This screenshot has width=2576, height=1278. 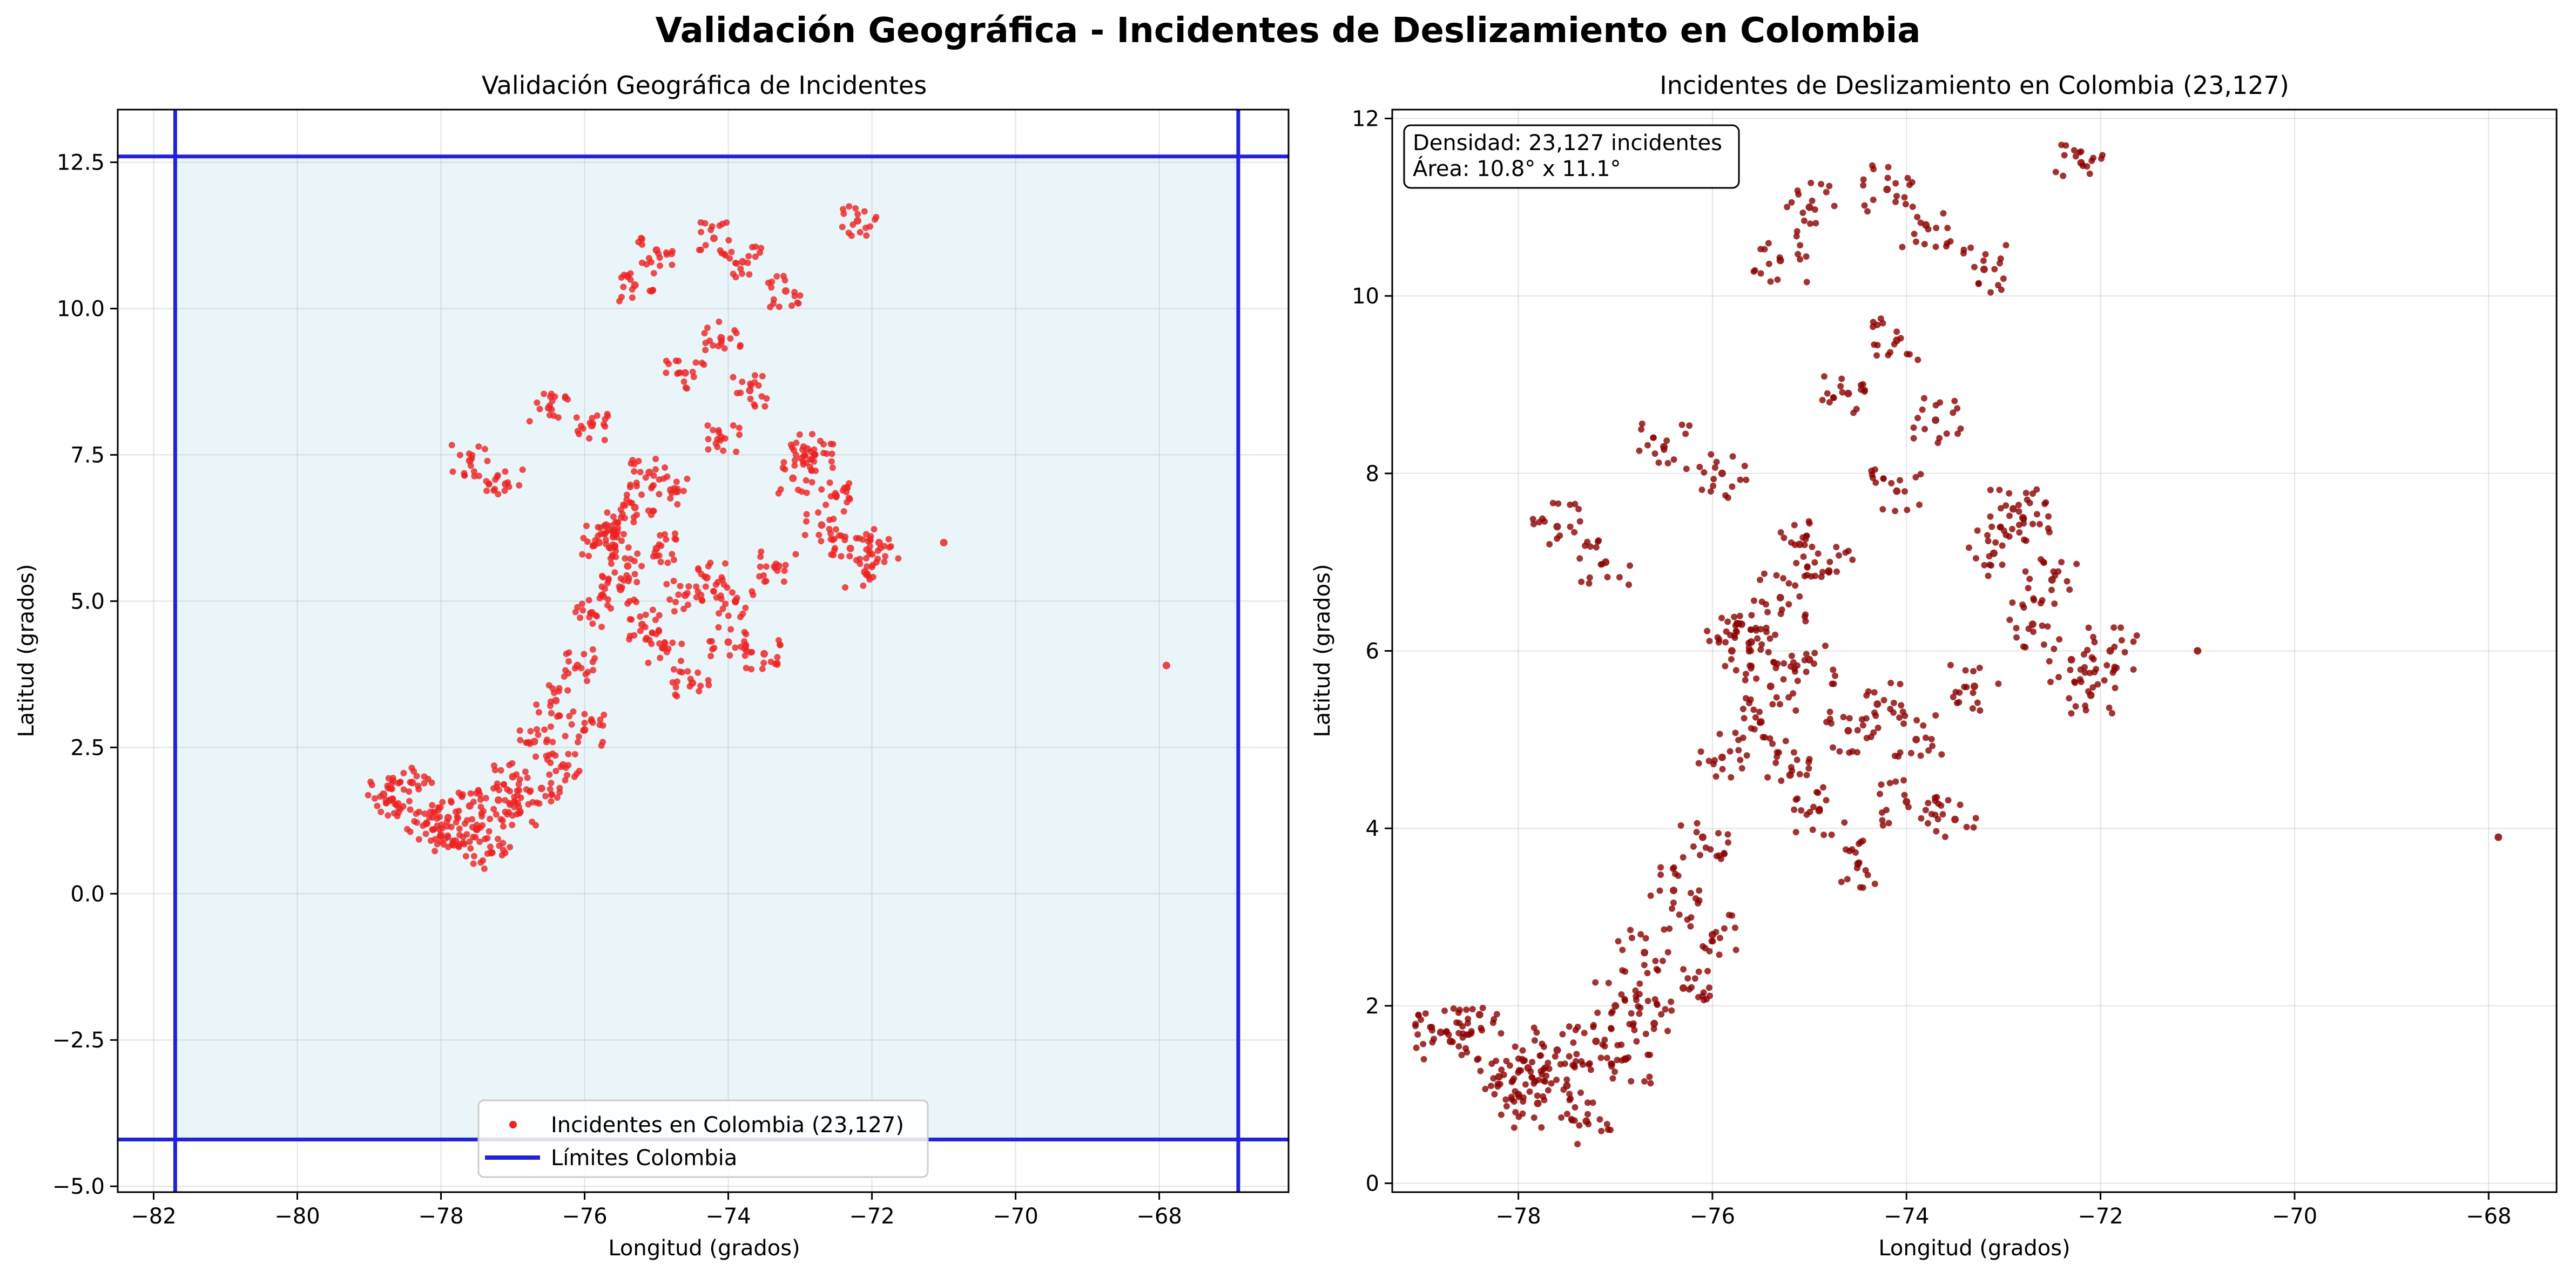 What do you see at coordinates (1567, 143) in the screenshot?
I see `density-annotation-line-1: Densidad: 23,127 incidentes` at bounding box center [1567, 143].